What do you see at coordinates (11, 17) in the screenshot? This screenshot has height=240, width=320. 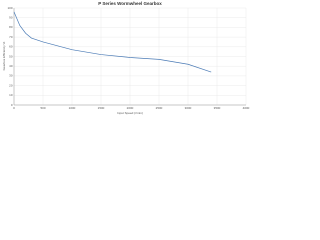 I see `y-tick-label: 90` at bounding box center [11, 17].